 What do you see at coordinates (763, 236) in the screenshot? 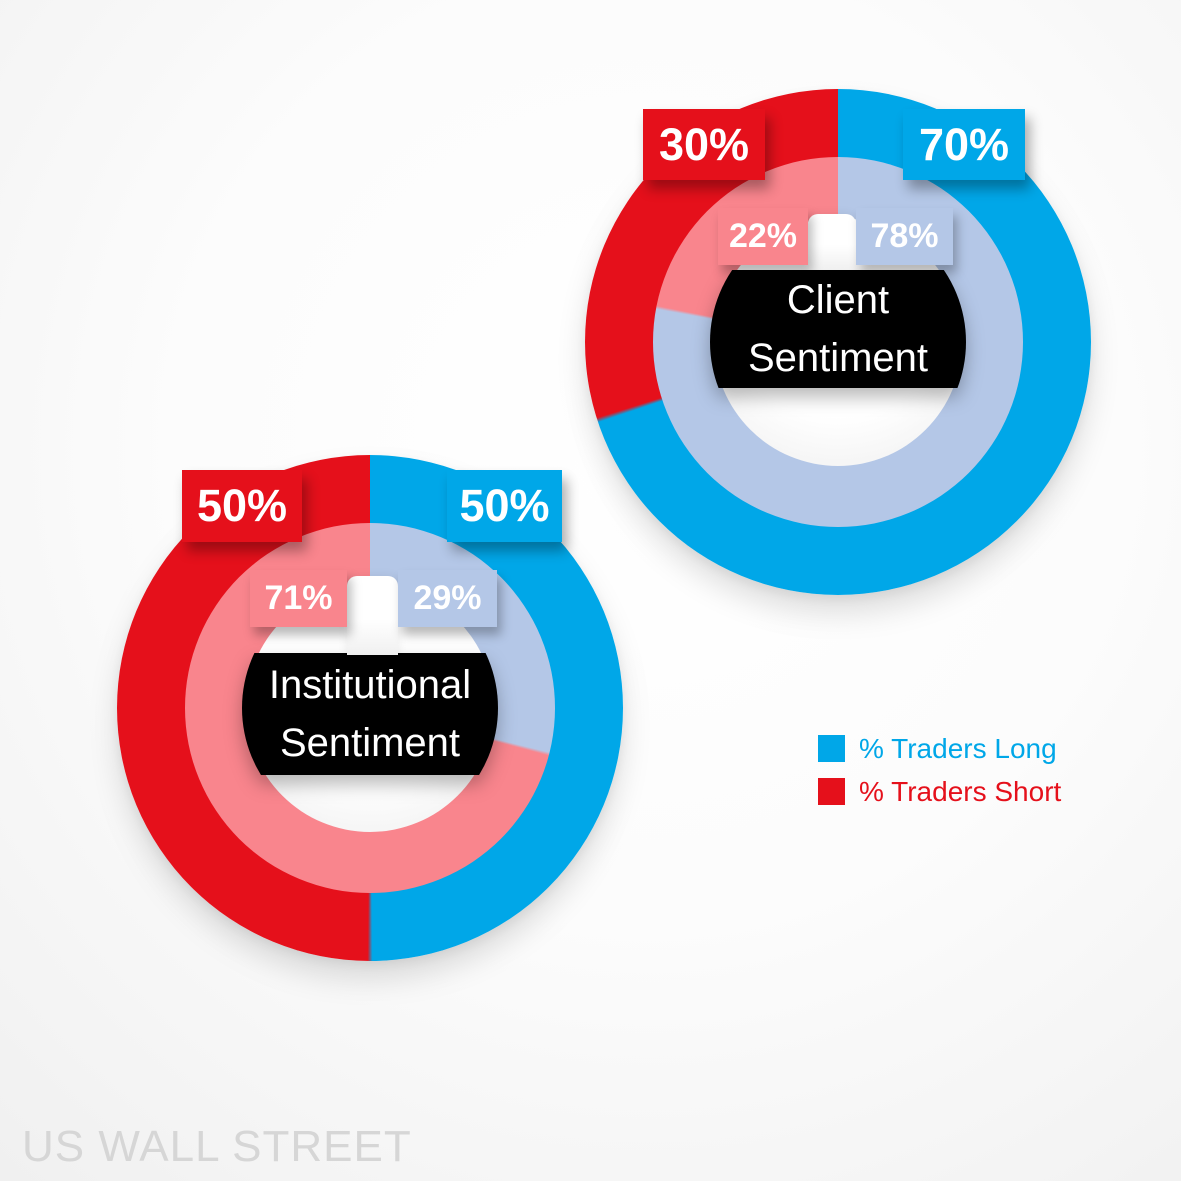
I see `client-inner-short-label: 22%` at bounding box center [763, 236].